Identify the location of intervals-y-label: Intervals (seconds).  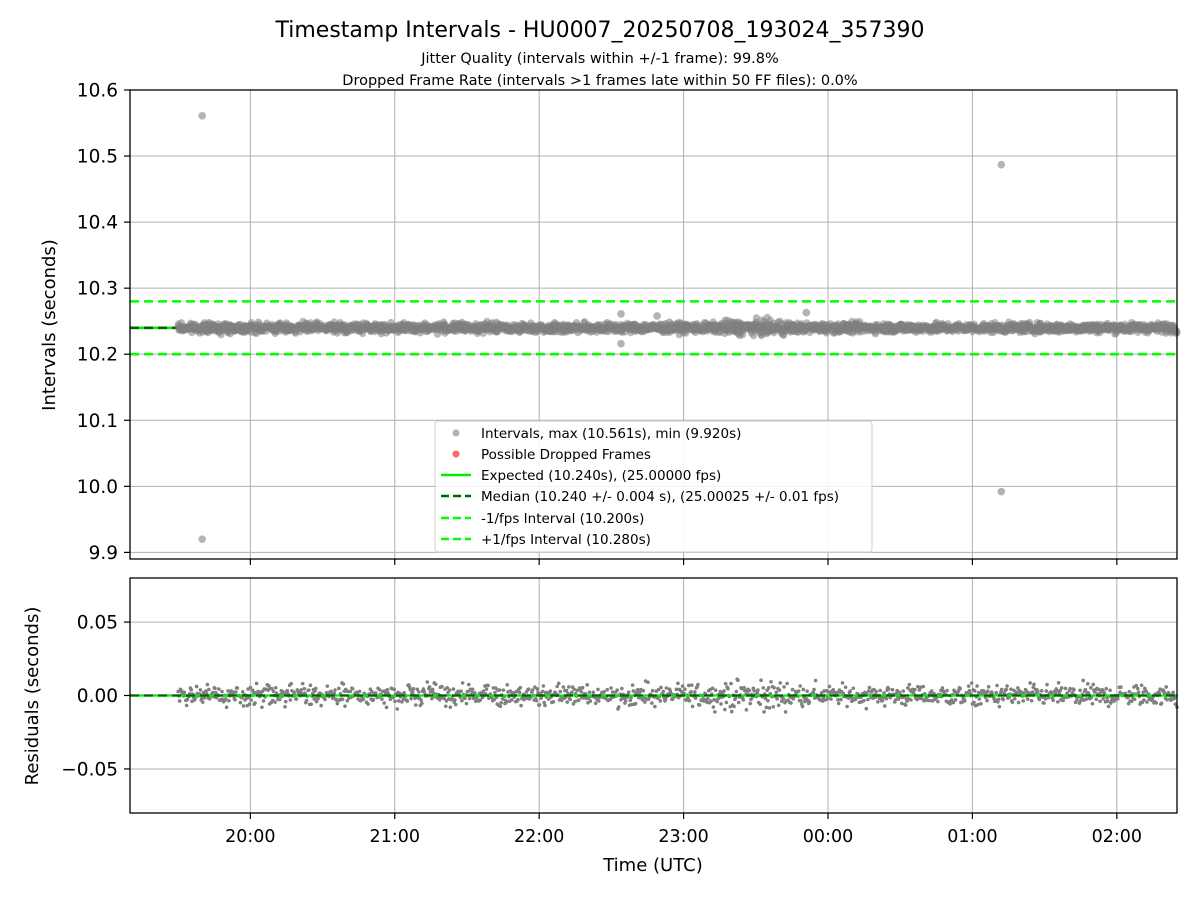
(49, 325).